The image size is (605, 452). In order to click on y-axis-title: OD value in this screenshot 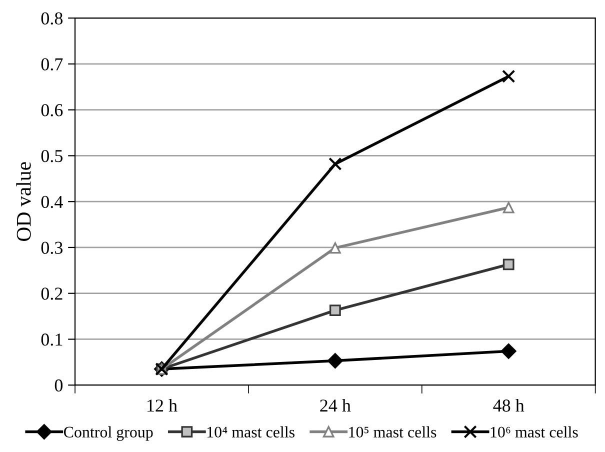, I will do `click(23, 201)`.